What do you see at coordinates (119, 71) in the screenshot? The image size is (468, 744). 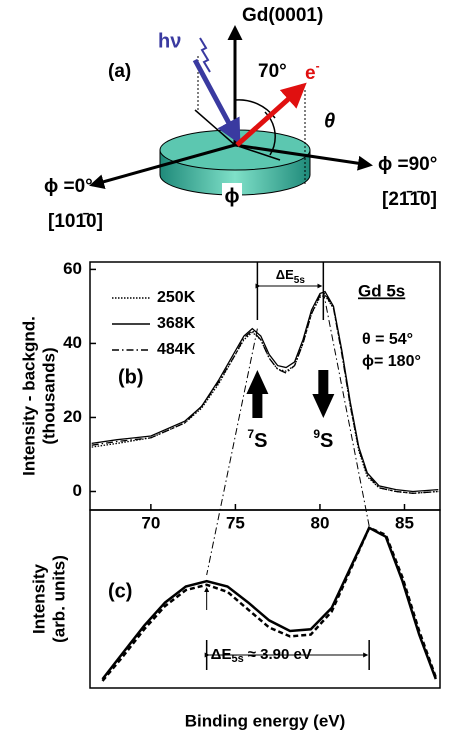 I see `panel-label: (a)` at bounding box center [119, 71].